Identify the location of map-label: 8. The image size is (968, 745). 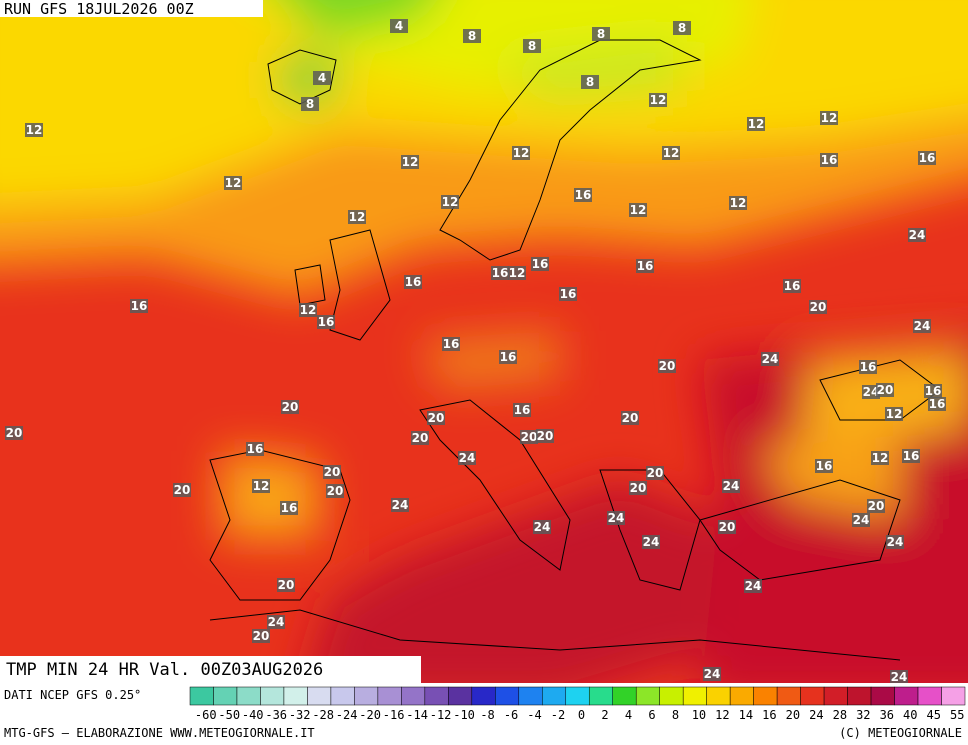
(310, 104).